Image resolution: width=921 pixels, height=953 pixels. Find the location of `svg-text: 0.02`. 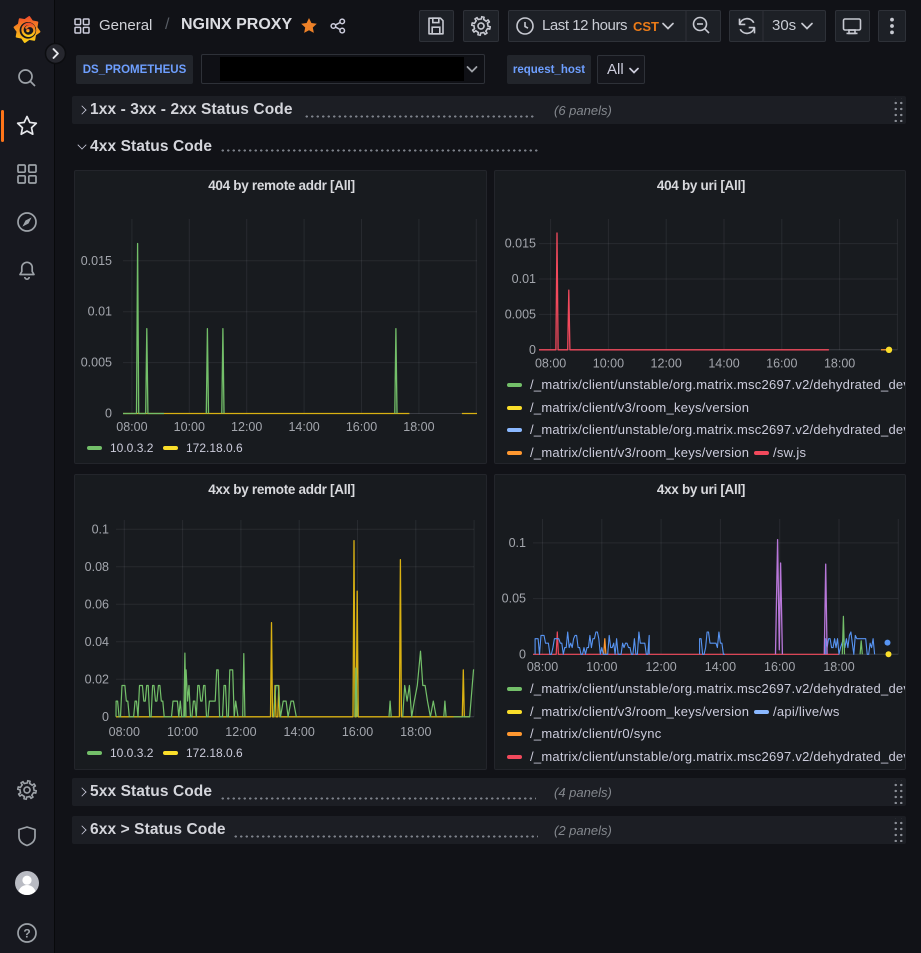

svg-text: 0.02 is located at coordinates (97, 679).